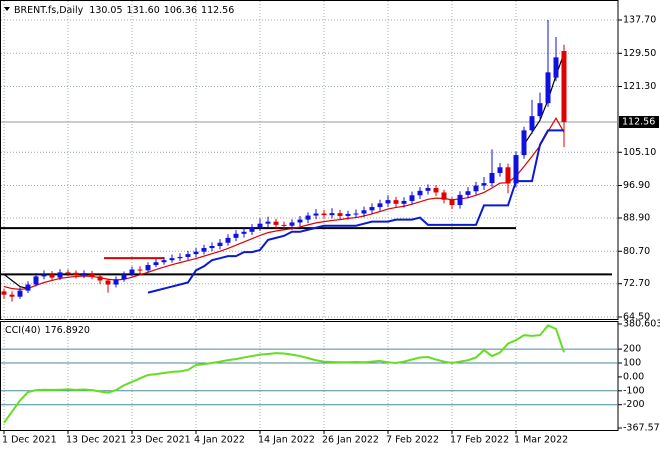  What do you see at coordinates (636, 185) in the screenshot?
I see `y-tick-label: 96.90` at bounding box center [636, 185].